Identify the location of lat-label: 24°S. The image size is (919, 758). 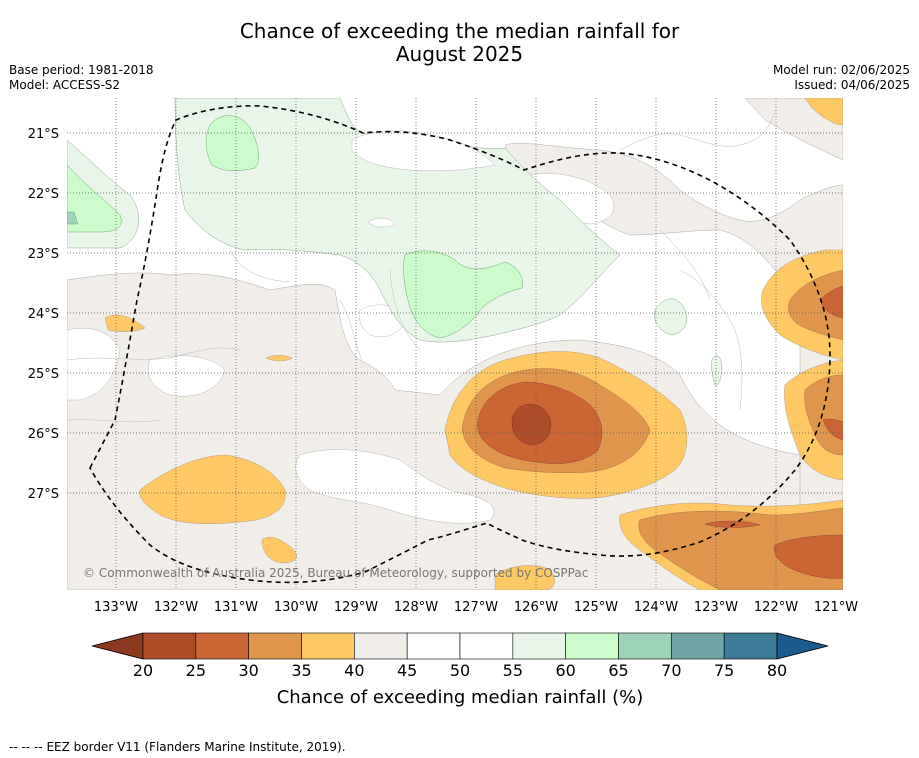
(43, 314).